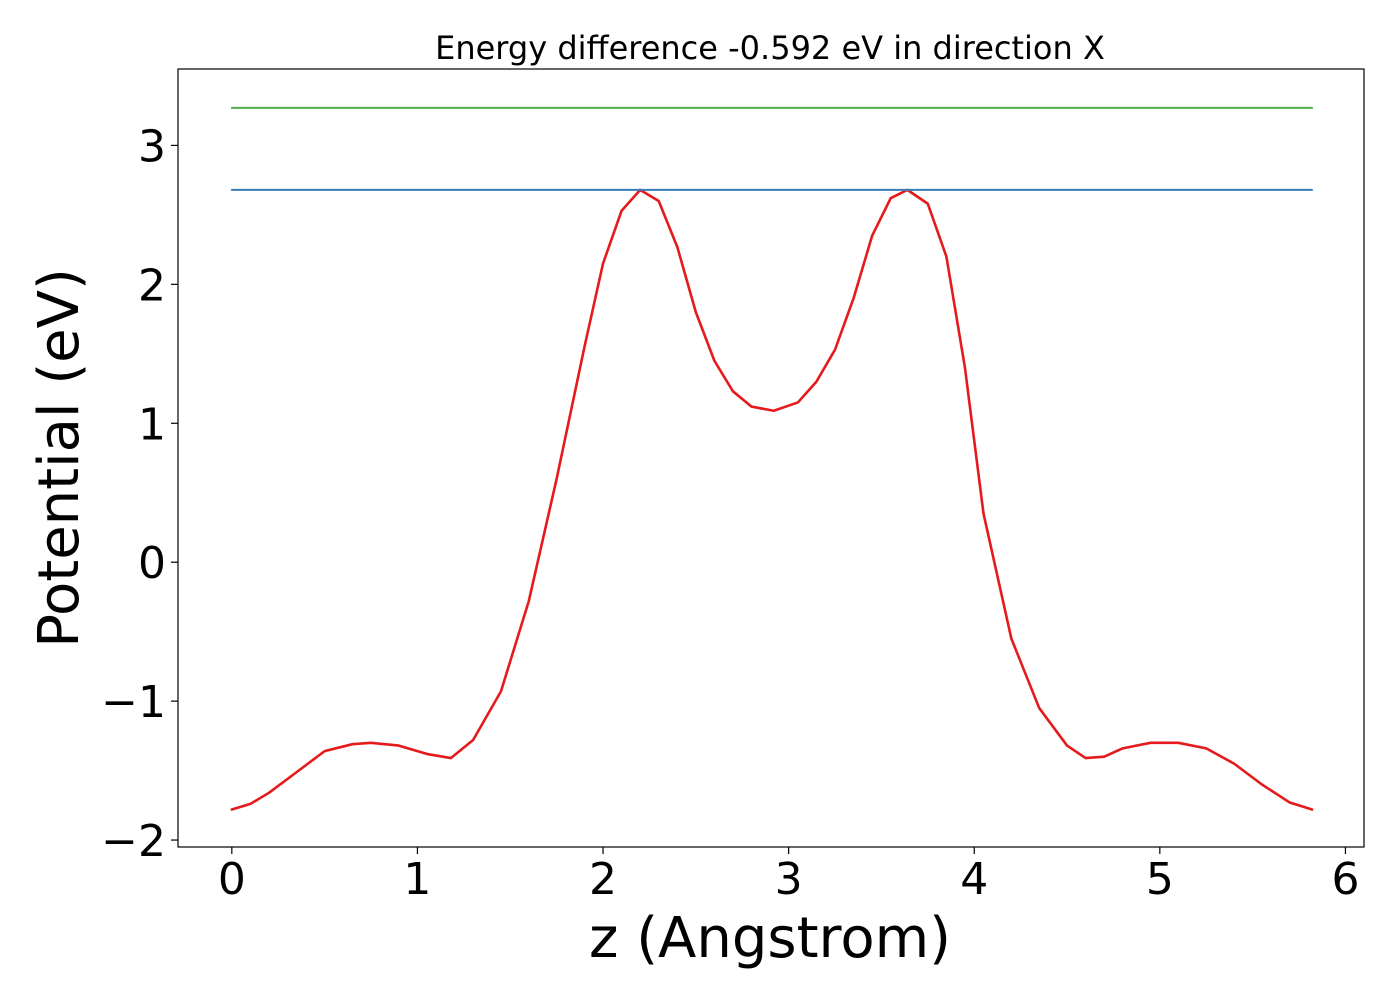 The image size is (1400, 1000). What do you see at coordinates (152, 563) in the screenshot?
I see `y-tick-label: 0` at bounding box center [152, 563].